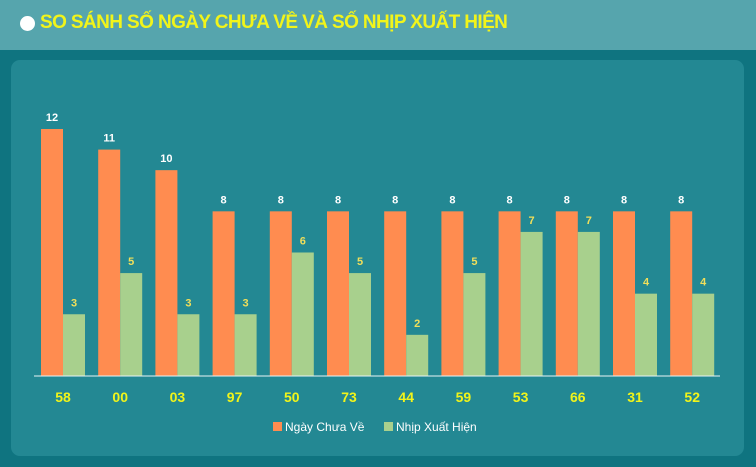 The width and height of the screenshot is (756, 467). What do you see at coordinates (521, 397) in the screenshot?
I see `category-label-53: 53` at bounding box center [521, 397].